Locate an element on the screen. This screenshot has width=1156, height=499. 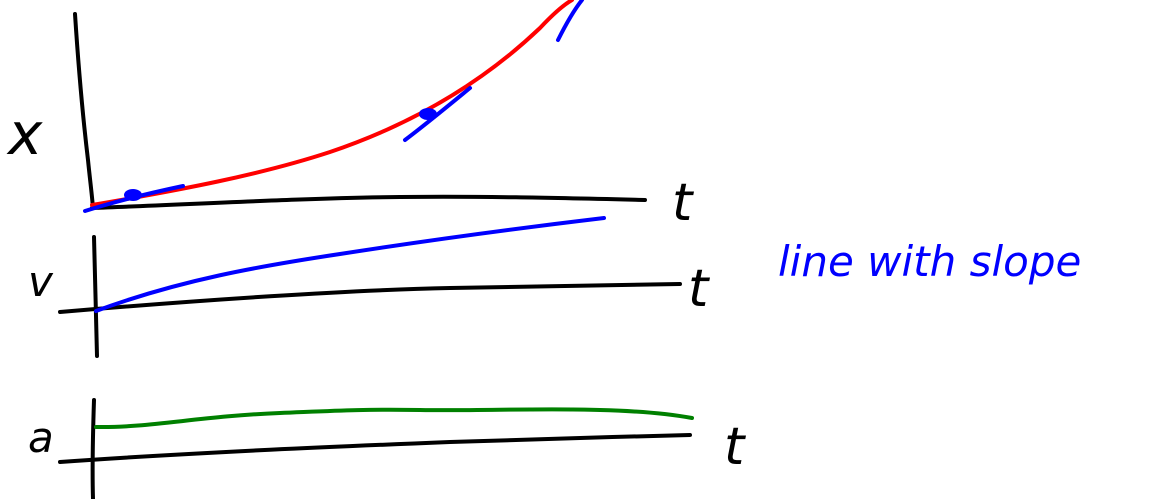
tangent-point-middle is located at coordinates (428, 114).